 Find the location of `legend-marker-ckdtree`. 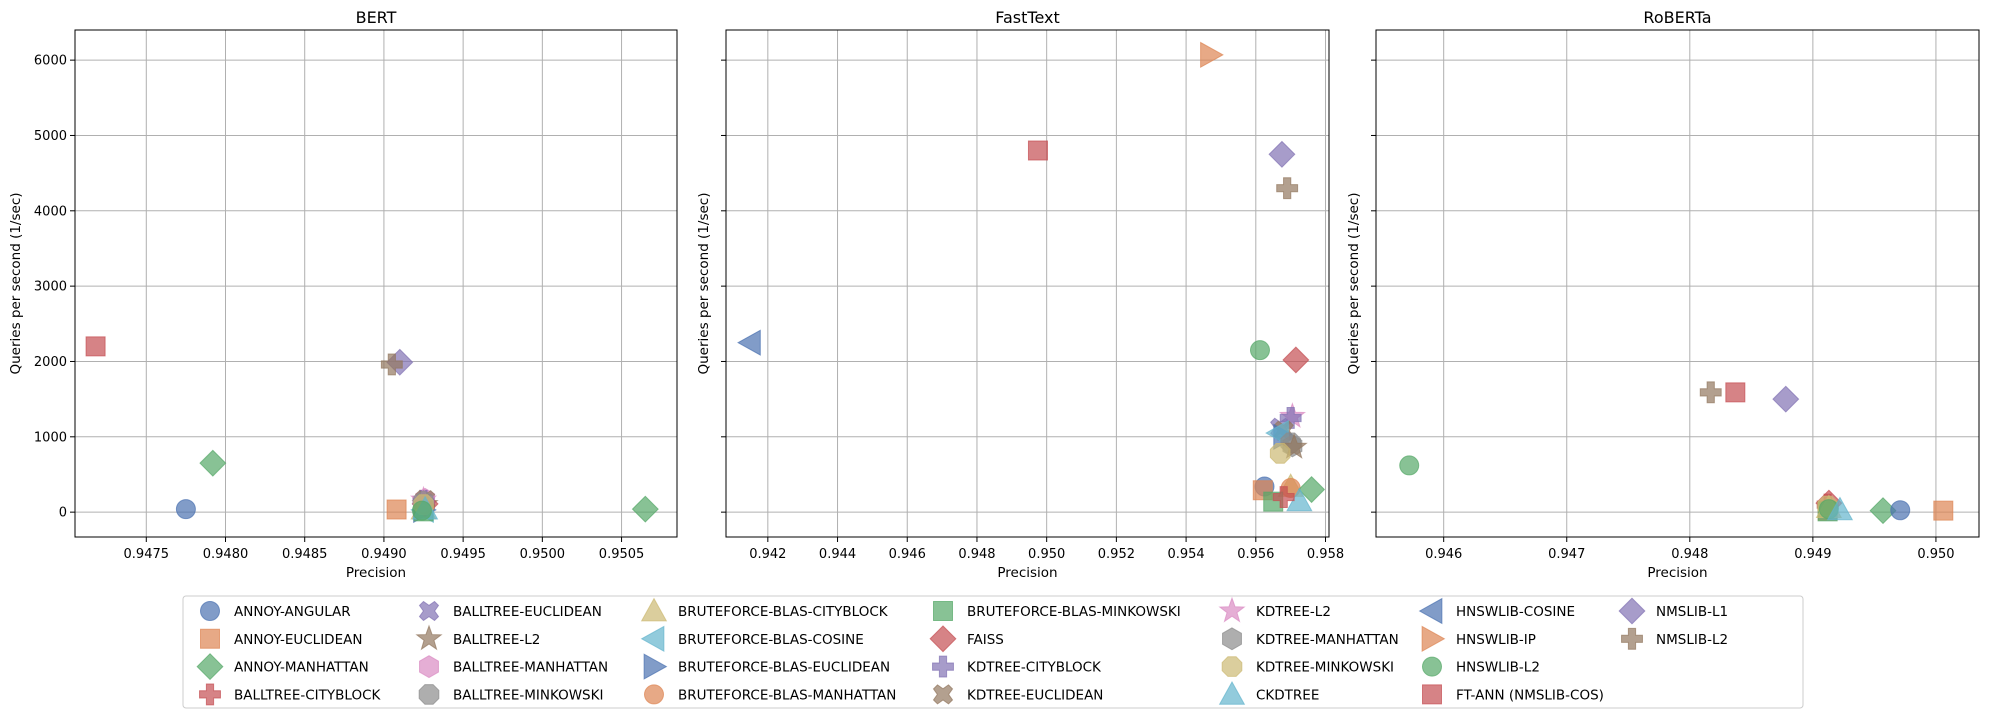

legend-marker-ckdtree is located at coordinates (1232, 693).